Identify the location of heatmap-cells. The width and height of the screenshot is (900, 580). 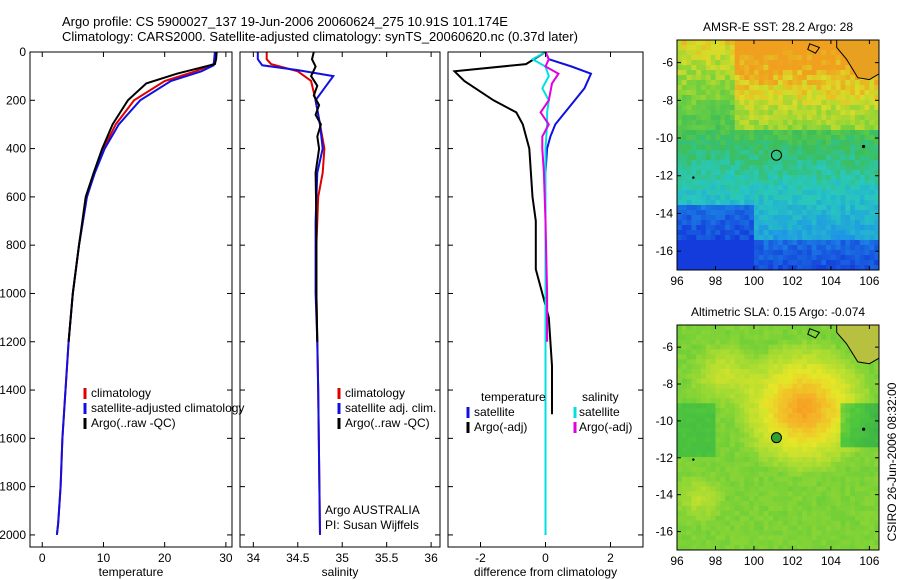
(778, 155).